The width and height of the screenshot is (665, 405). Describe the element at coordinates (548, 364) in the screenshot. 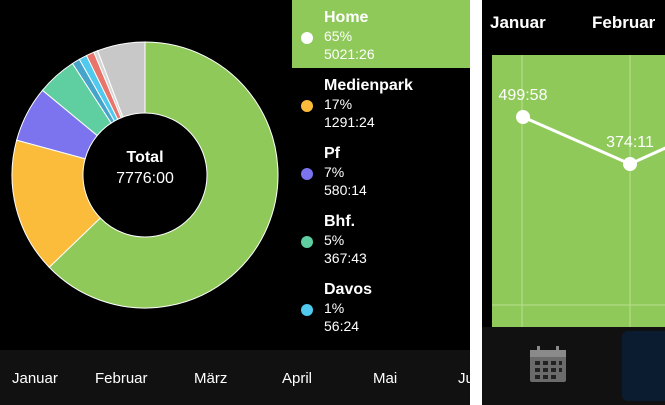

I see `calendar-icon` at that location.